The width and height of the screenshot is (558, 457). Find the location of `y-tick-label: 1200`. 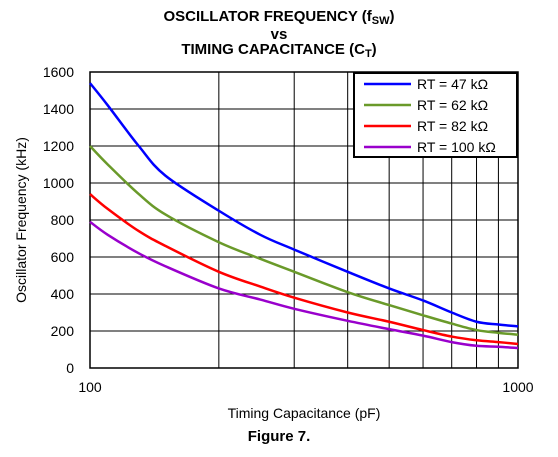

y-tick-label: 1200 is located at coordinates (58, 146).